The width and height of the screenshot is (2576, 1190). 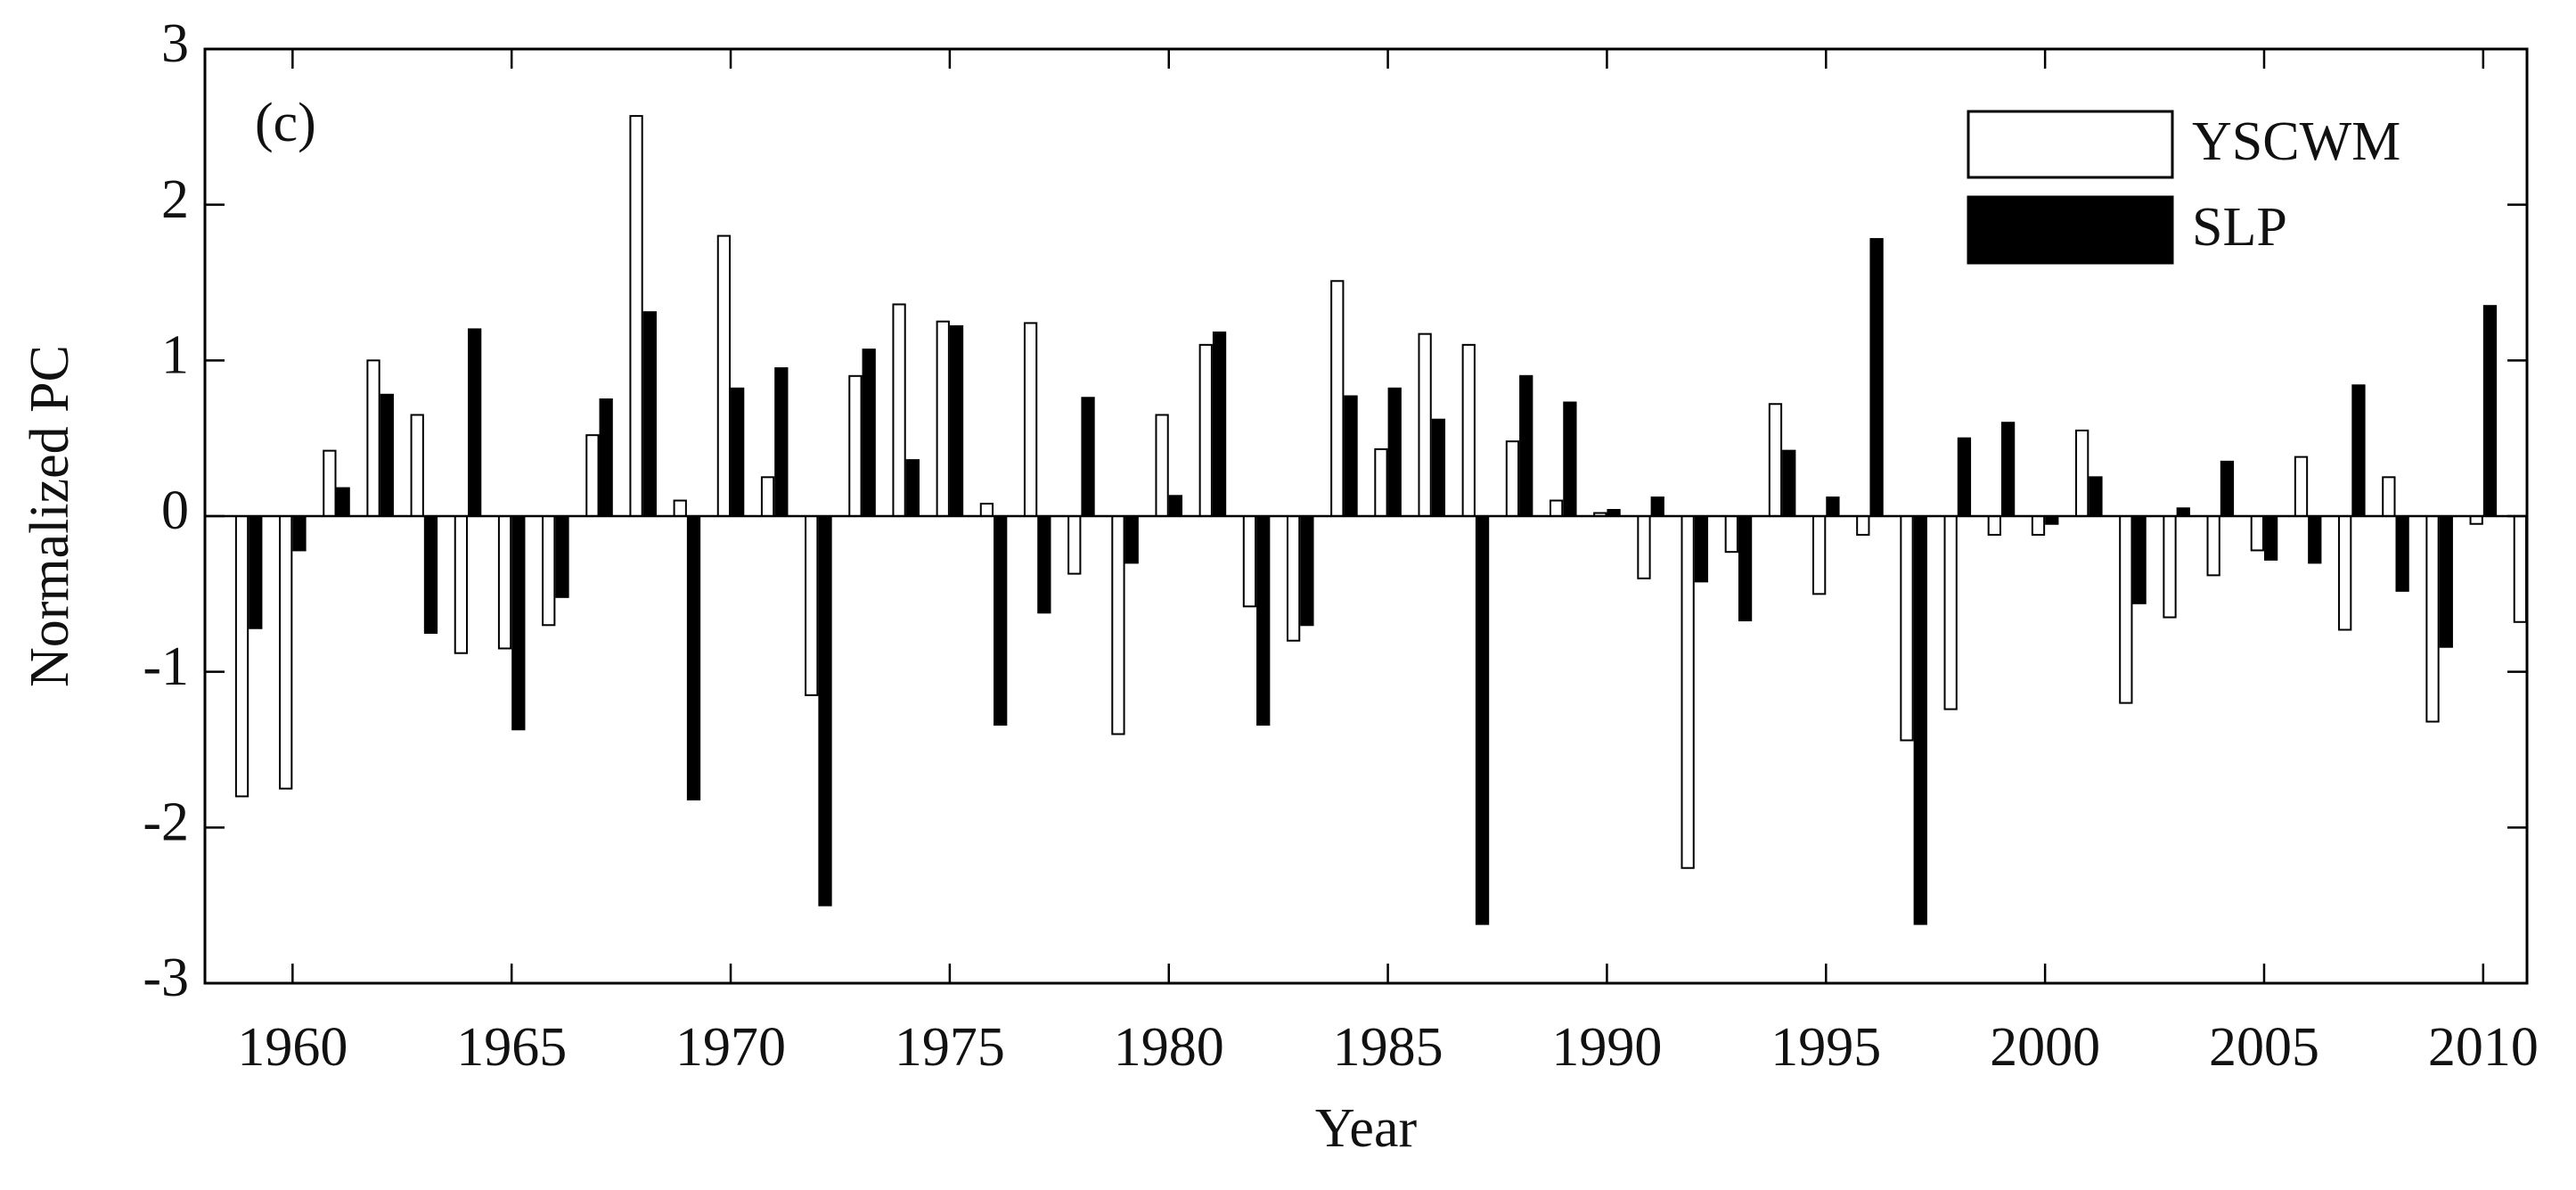 What do you see at coordinates (166, 666) in the screenshot?
I see `y-tick-label: -1` at bounding box center [166, 666].